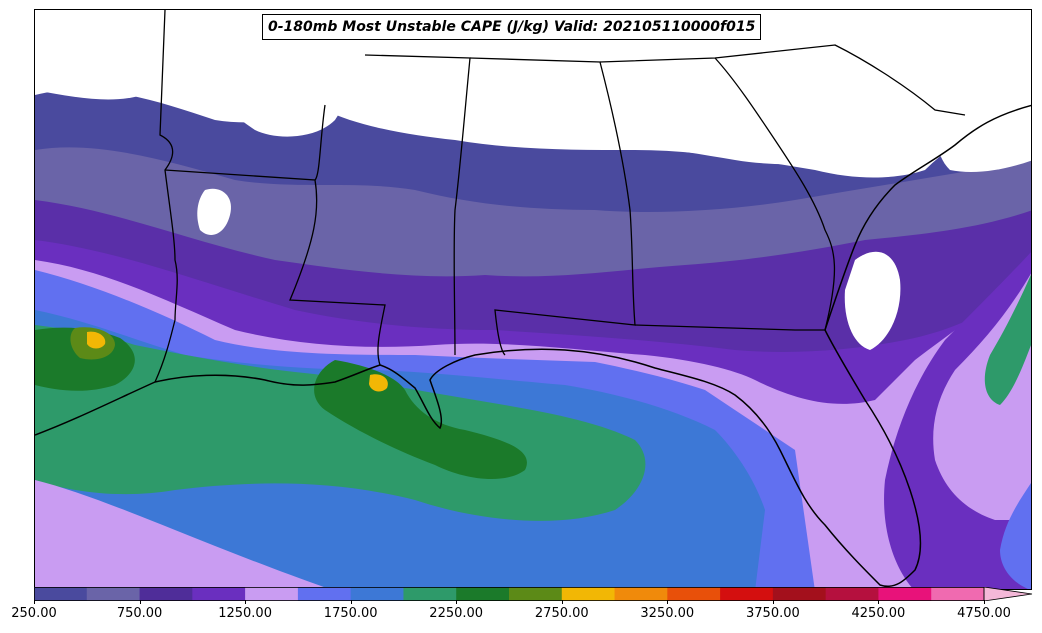 Image resolution: width=1042 pixels, height=633 pixels. Describe the element at coordinates (430, 594) in the screenshot. I see `colorbar-segment-2000` at that location.